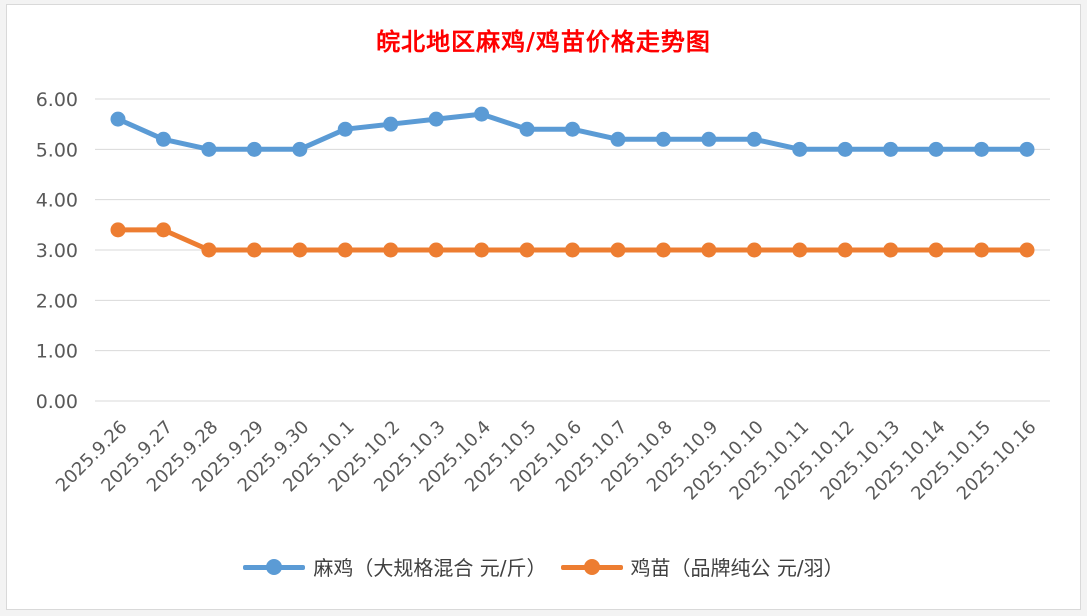 The height and width of the screenshot is (616, 1087). I want to click on y-tick-label: 5.00, so click(57, 150).